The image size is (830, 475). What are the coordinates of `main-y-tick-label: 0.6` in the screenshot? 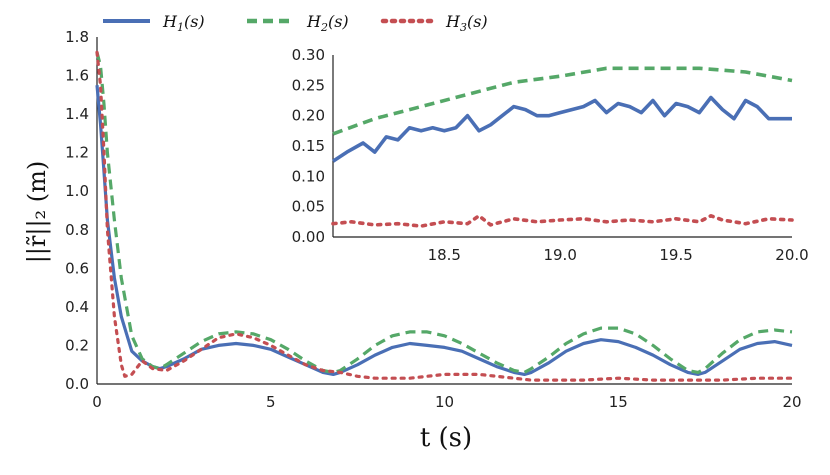 It's located at (77, 268).